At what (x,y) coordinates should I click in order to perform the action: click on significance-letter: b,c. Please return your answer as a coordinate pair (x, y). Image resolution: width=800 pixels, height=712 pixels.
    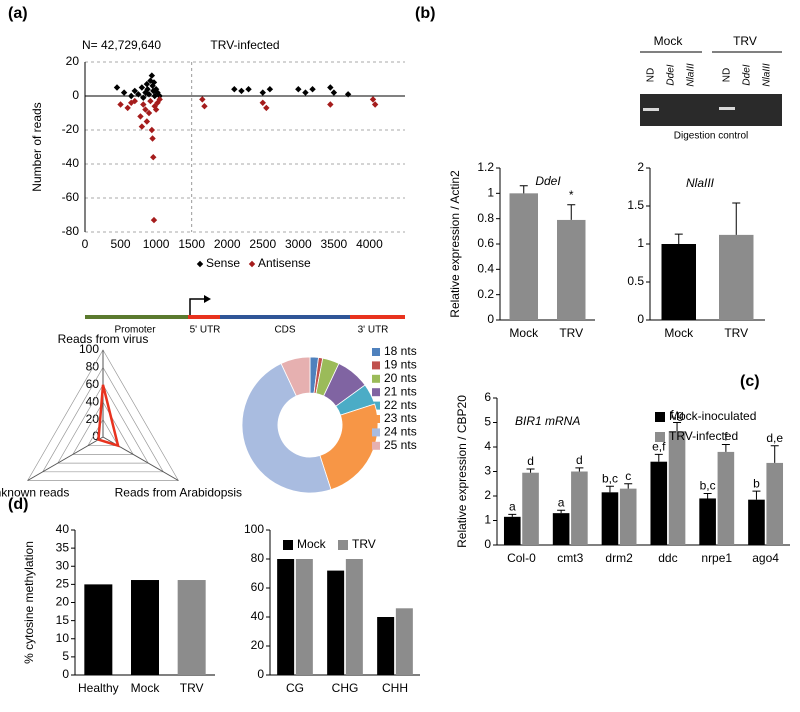
    Looking at the image, I should click on (708, 486).